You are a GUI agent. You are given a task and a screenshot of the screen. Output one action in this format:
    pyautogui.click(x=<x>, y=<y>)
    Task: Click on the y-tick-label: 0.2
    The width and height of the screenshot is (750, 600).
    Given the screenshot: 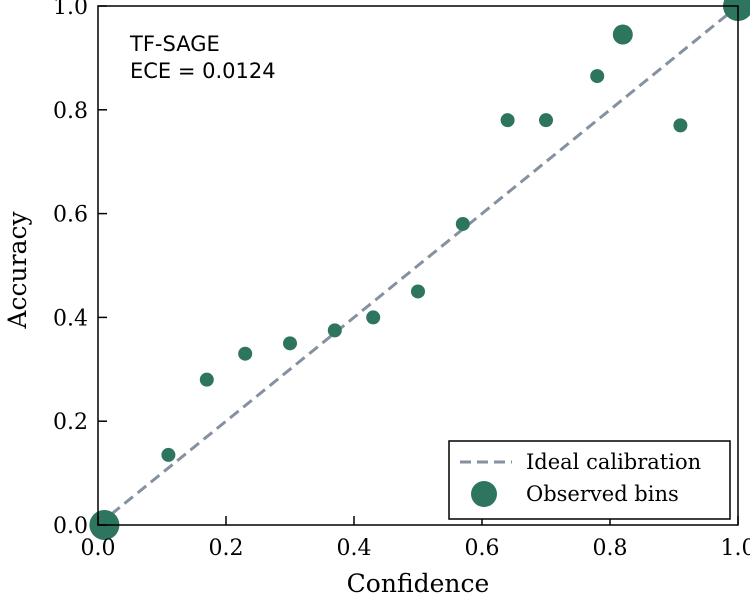 What is the action you would take?
    pyautogui.click(x=70, y=422)
    